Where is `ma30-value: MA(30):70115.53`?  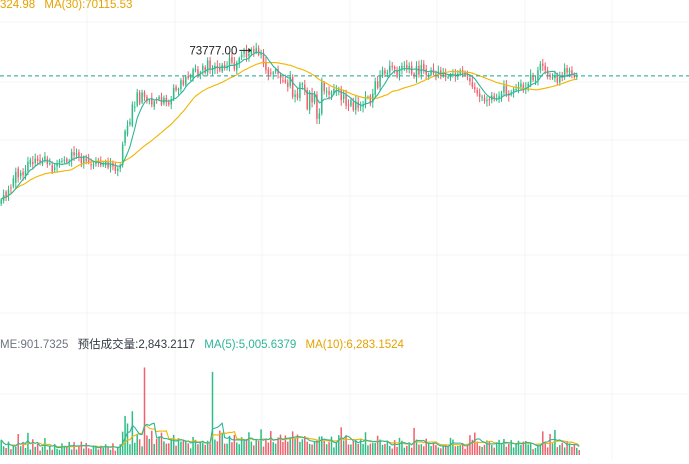 ma30-value: MA(30):70115.53 is located at coordinates (88, 5).